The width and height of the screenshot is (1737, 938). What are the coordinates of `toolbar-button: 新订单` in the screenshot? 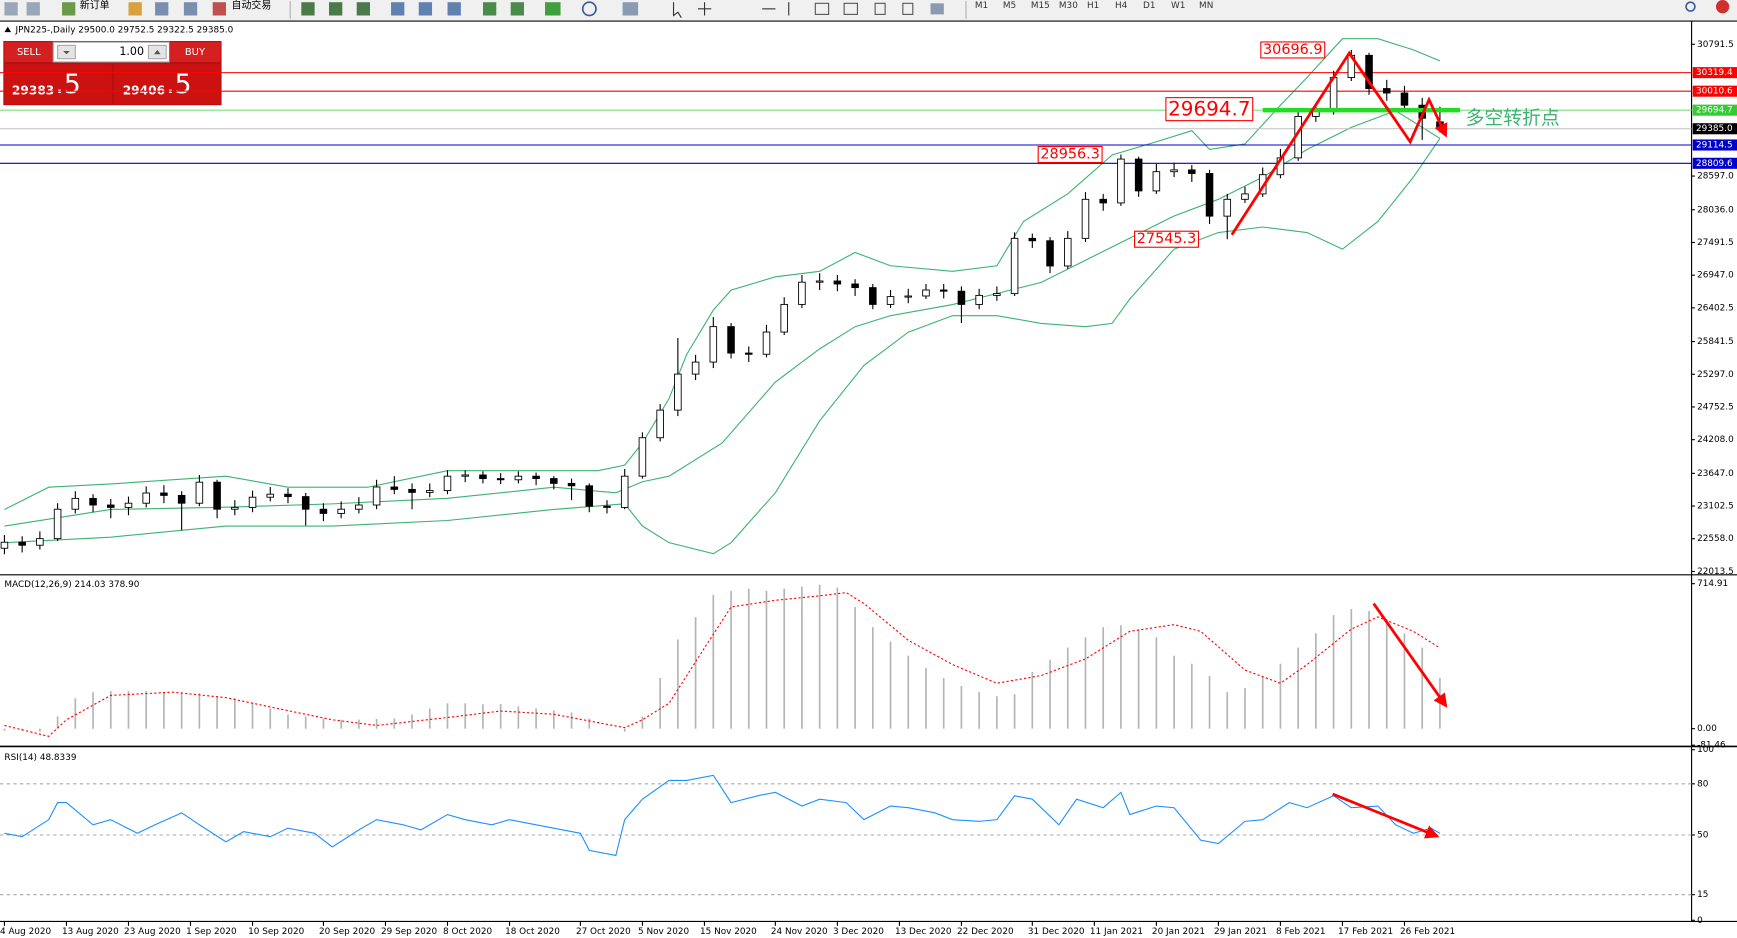 It's located at (95, 6).